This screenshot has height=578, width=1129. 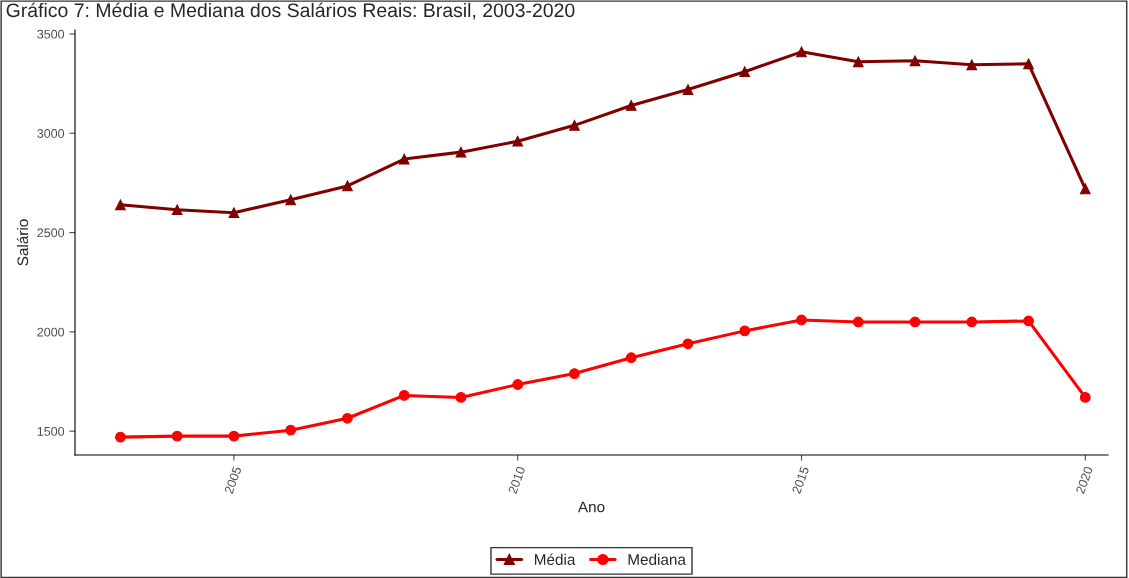 What do you see at coordinates (591, 507) in the screenshot?
I see `x-axis-title: Ano` at bounding box center [591, 507].